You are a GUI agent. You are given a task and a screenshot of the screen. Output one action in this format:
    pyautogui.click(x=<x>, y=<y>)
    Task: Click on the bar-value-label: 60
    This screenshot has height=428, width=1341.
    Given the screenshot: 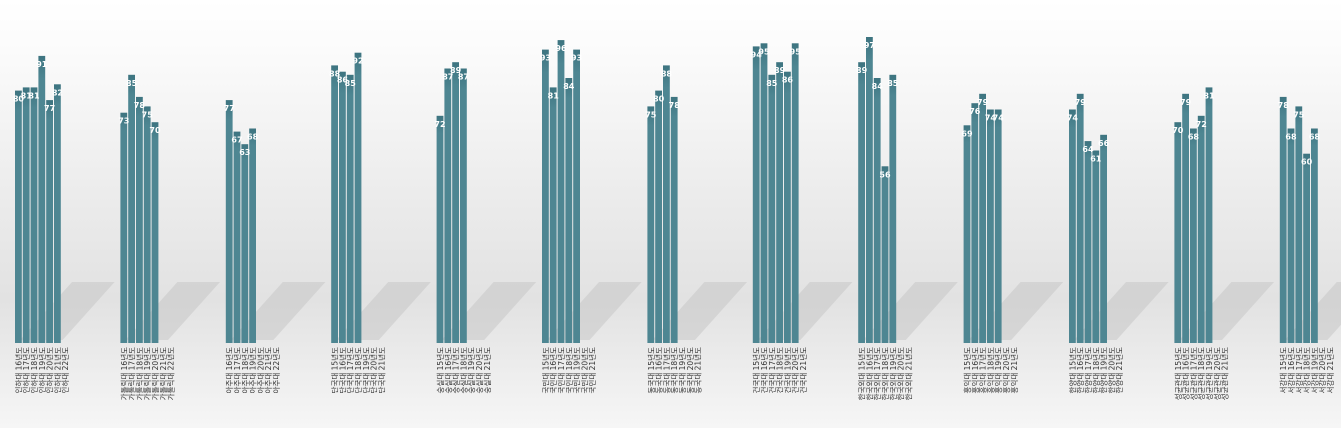 What is the action you would take?
    pyautogui.click(x=1307, y=162)
    